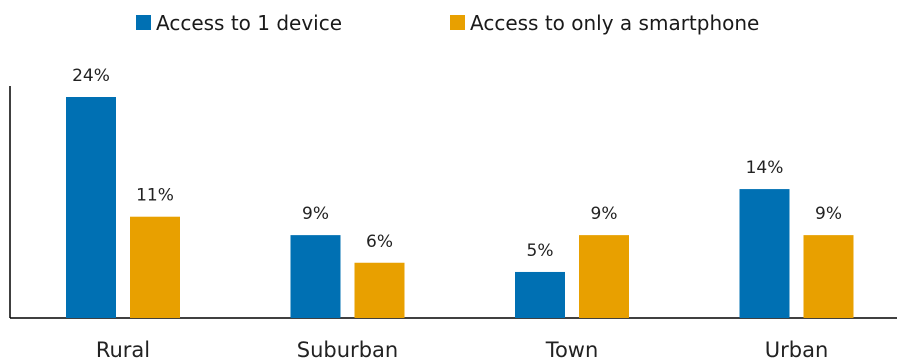 The height and width of the screenshot is (362, 897). I want to click on value-label-urban-series-1: 14%, so click(765, 168).